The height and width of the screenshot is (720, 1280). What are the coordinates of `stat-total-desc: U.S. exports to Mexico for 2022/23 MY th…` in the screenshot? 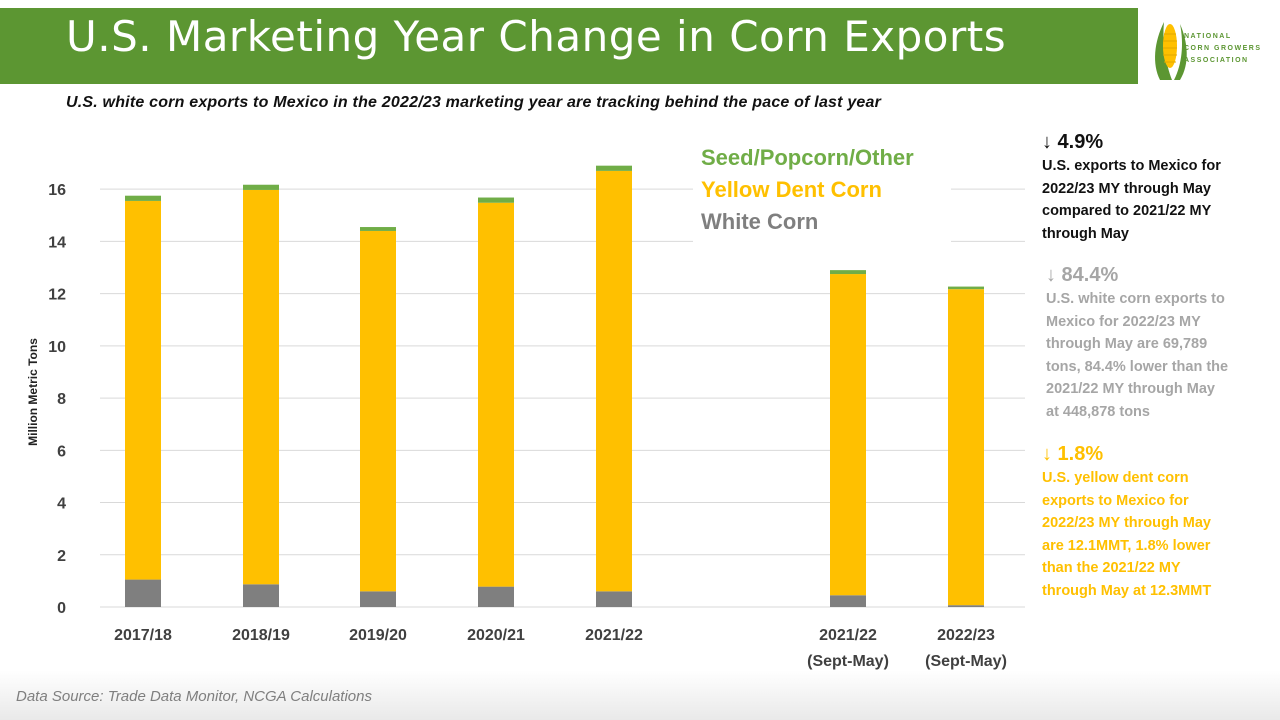 It's located at (1157, 200).